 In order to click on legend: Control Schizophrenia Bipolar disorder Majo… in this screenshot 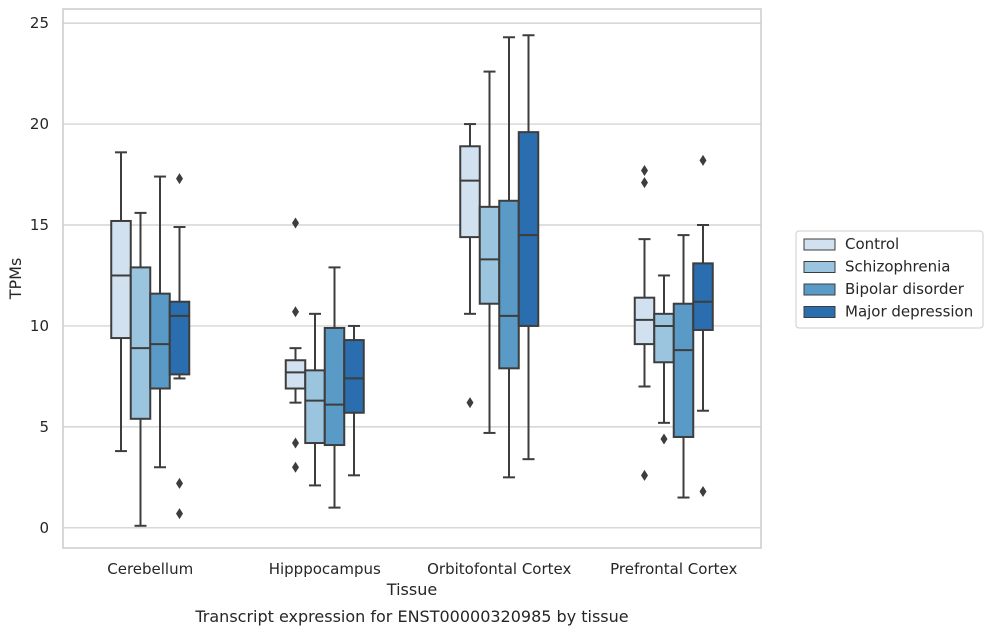, I will do `click(889, 279)`.